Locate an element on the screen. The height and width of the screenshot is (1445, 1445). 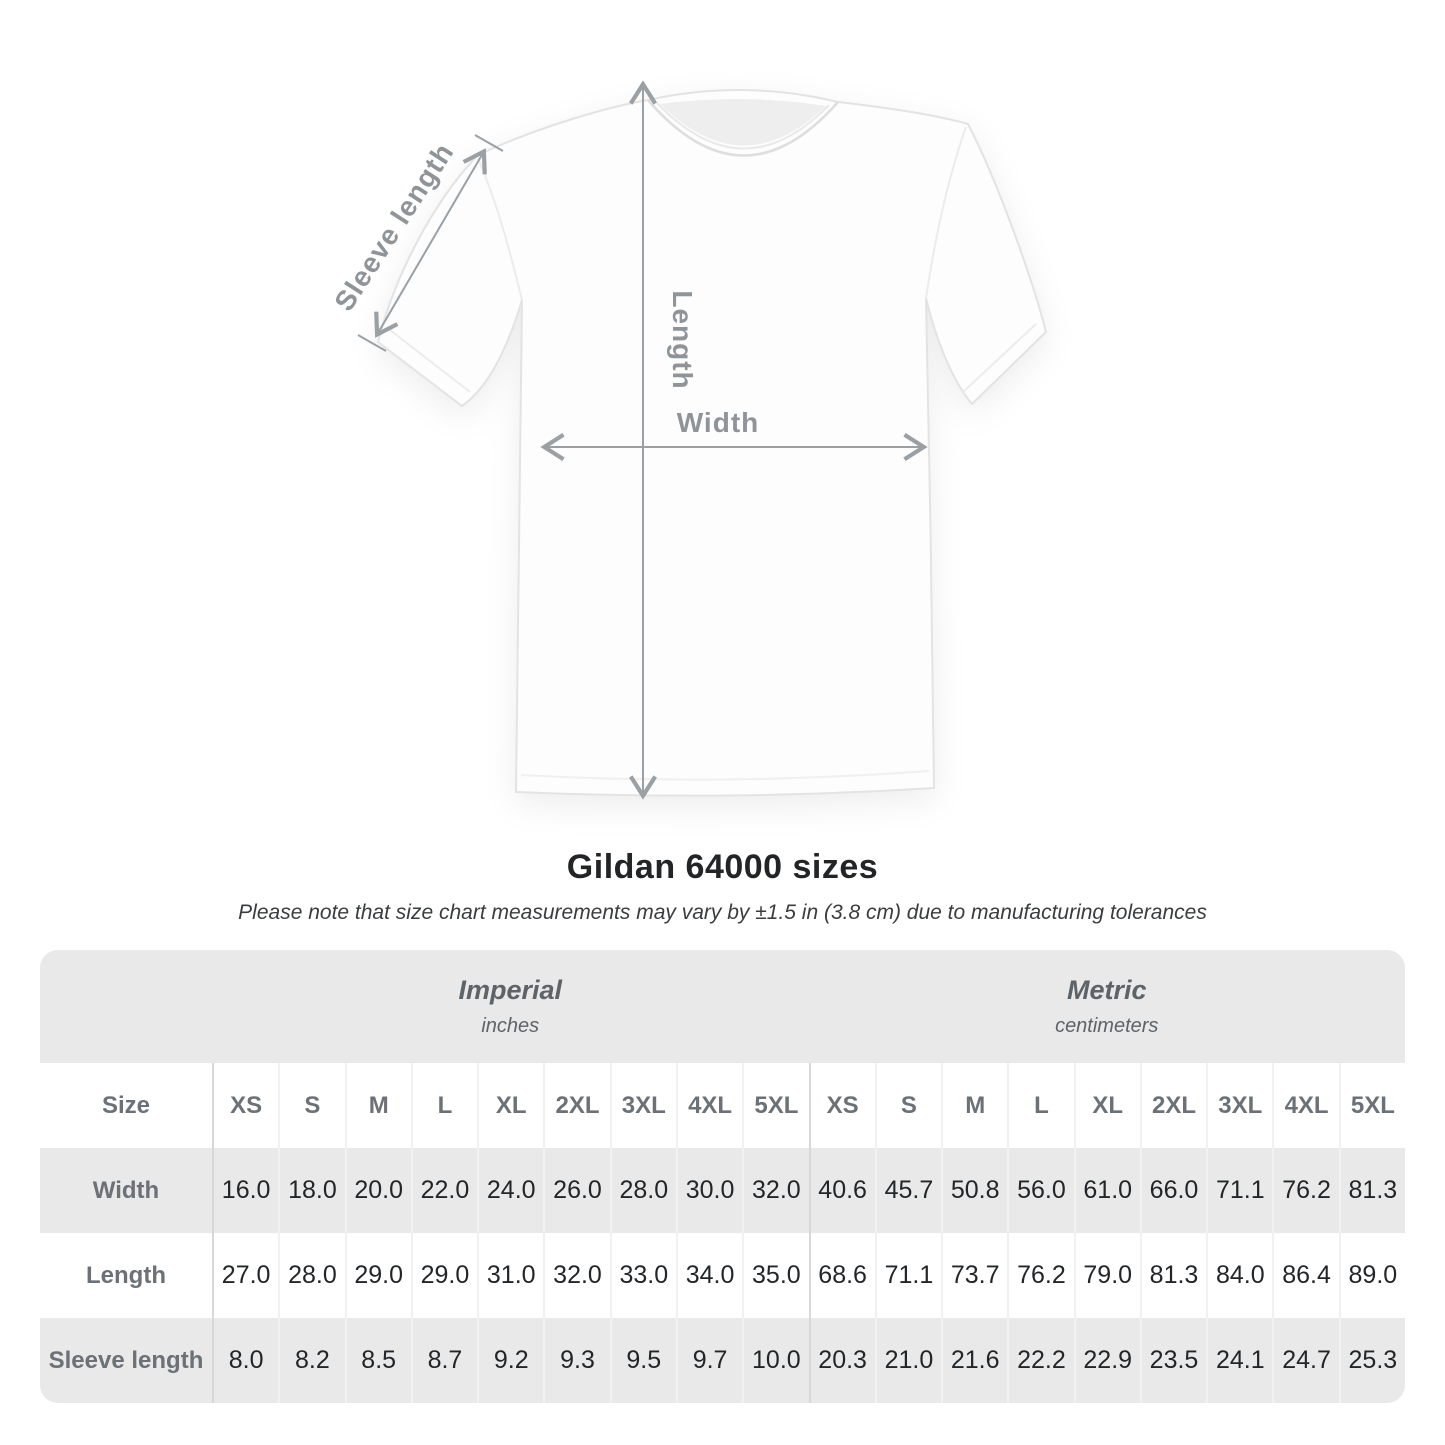
data-cell: 9.7 is located at coordinates (708, 1360).